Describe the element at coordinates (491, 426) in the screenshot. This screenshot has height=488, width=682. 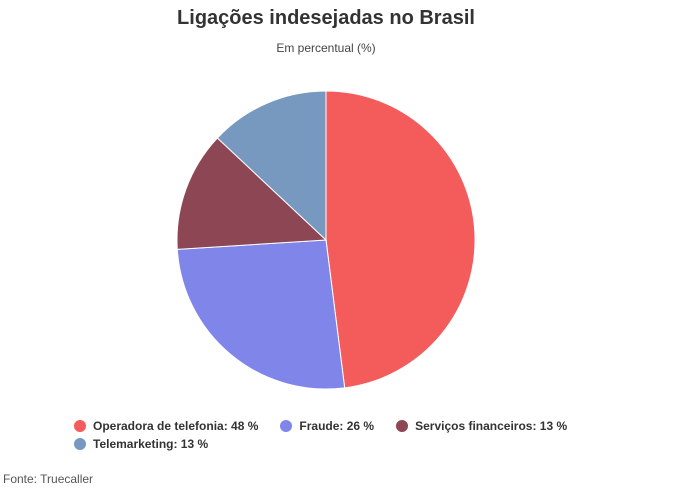
I see `legend-label: Serviços financeiros: 13 %` at that location.